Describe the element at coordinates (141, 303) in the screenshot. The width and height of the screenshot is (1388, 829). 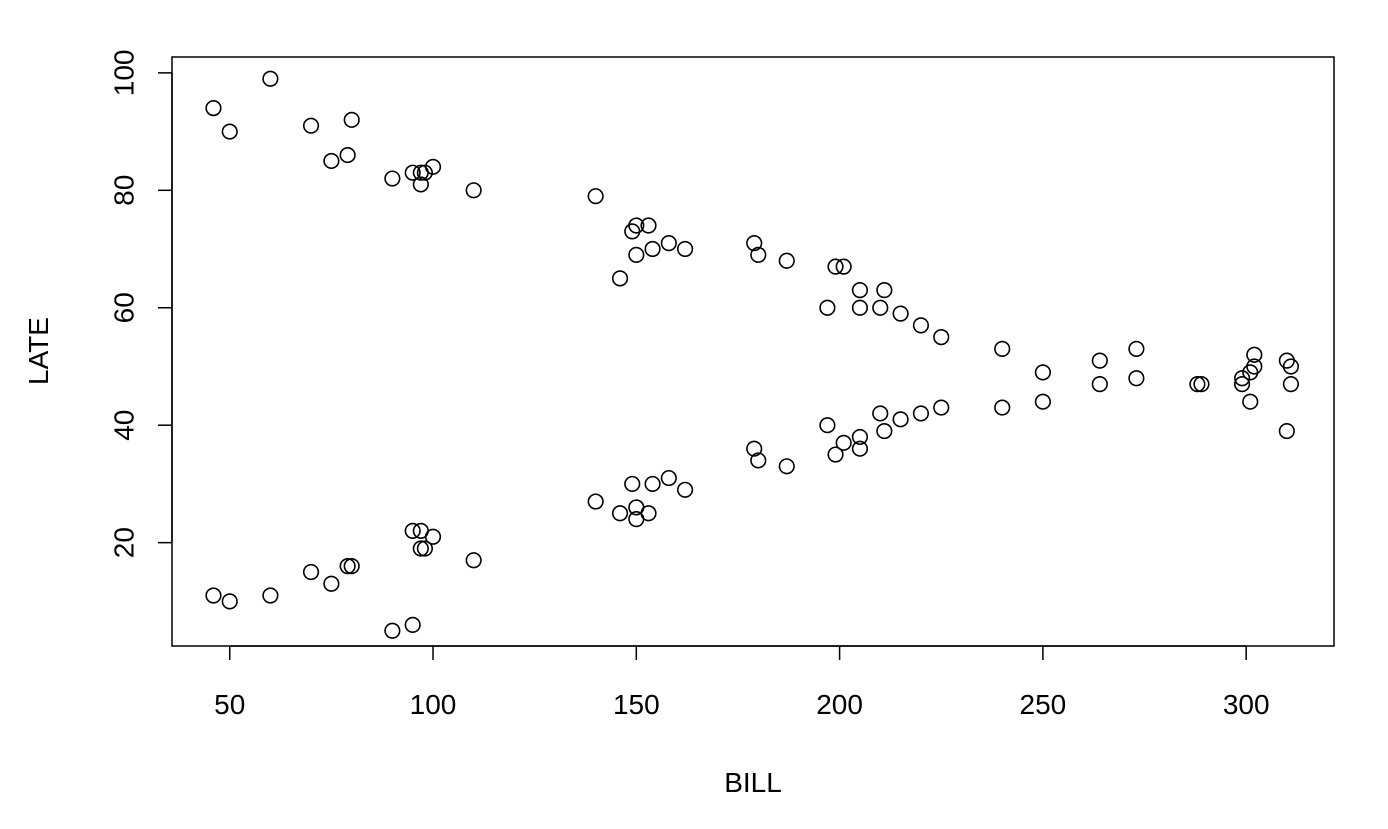
I see `y-axis: 20 40 60 80 100` at that location.